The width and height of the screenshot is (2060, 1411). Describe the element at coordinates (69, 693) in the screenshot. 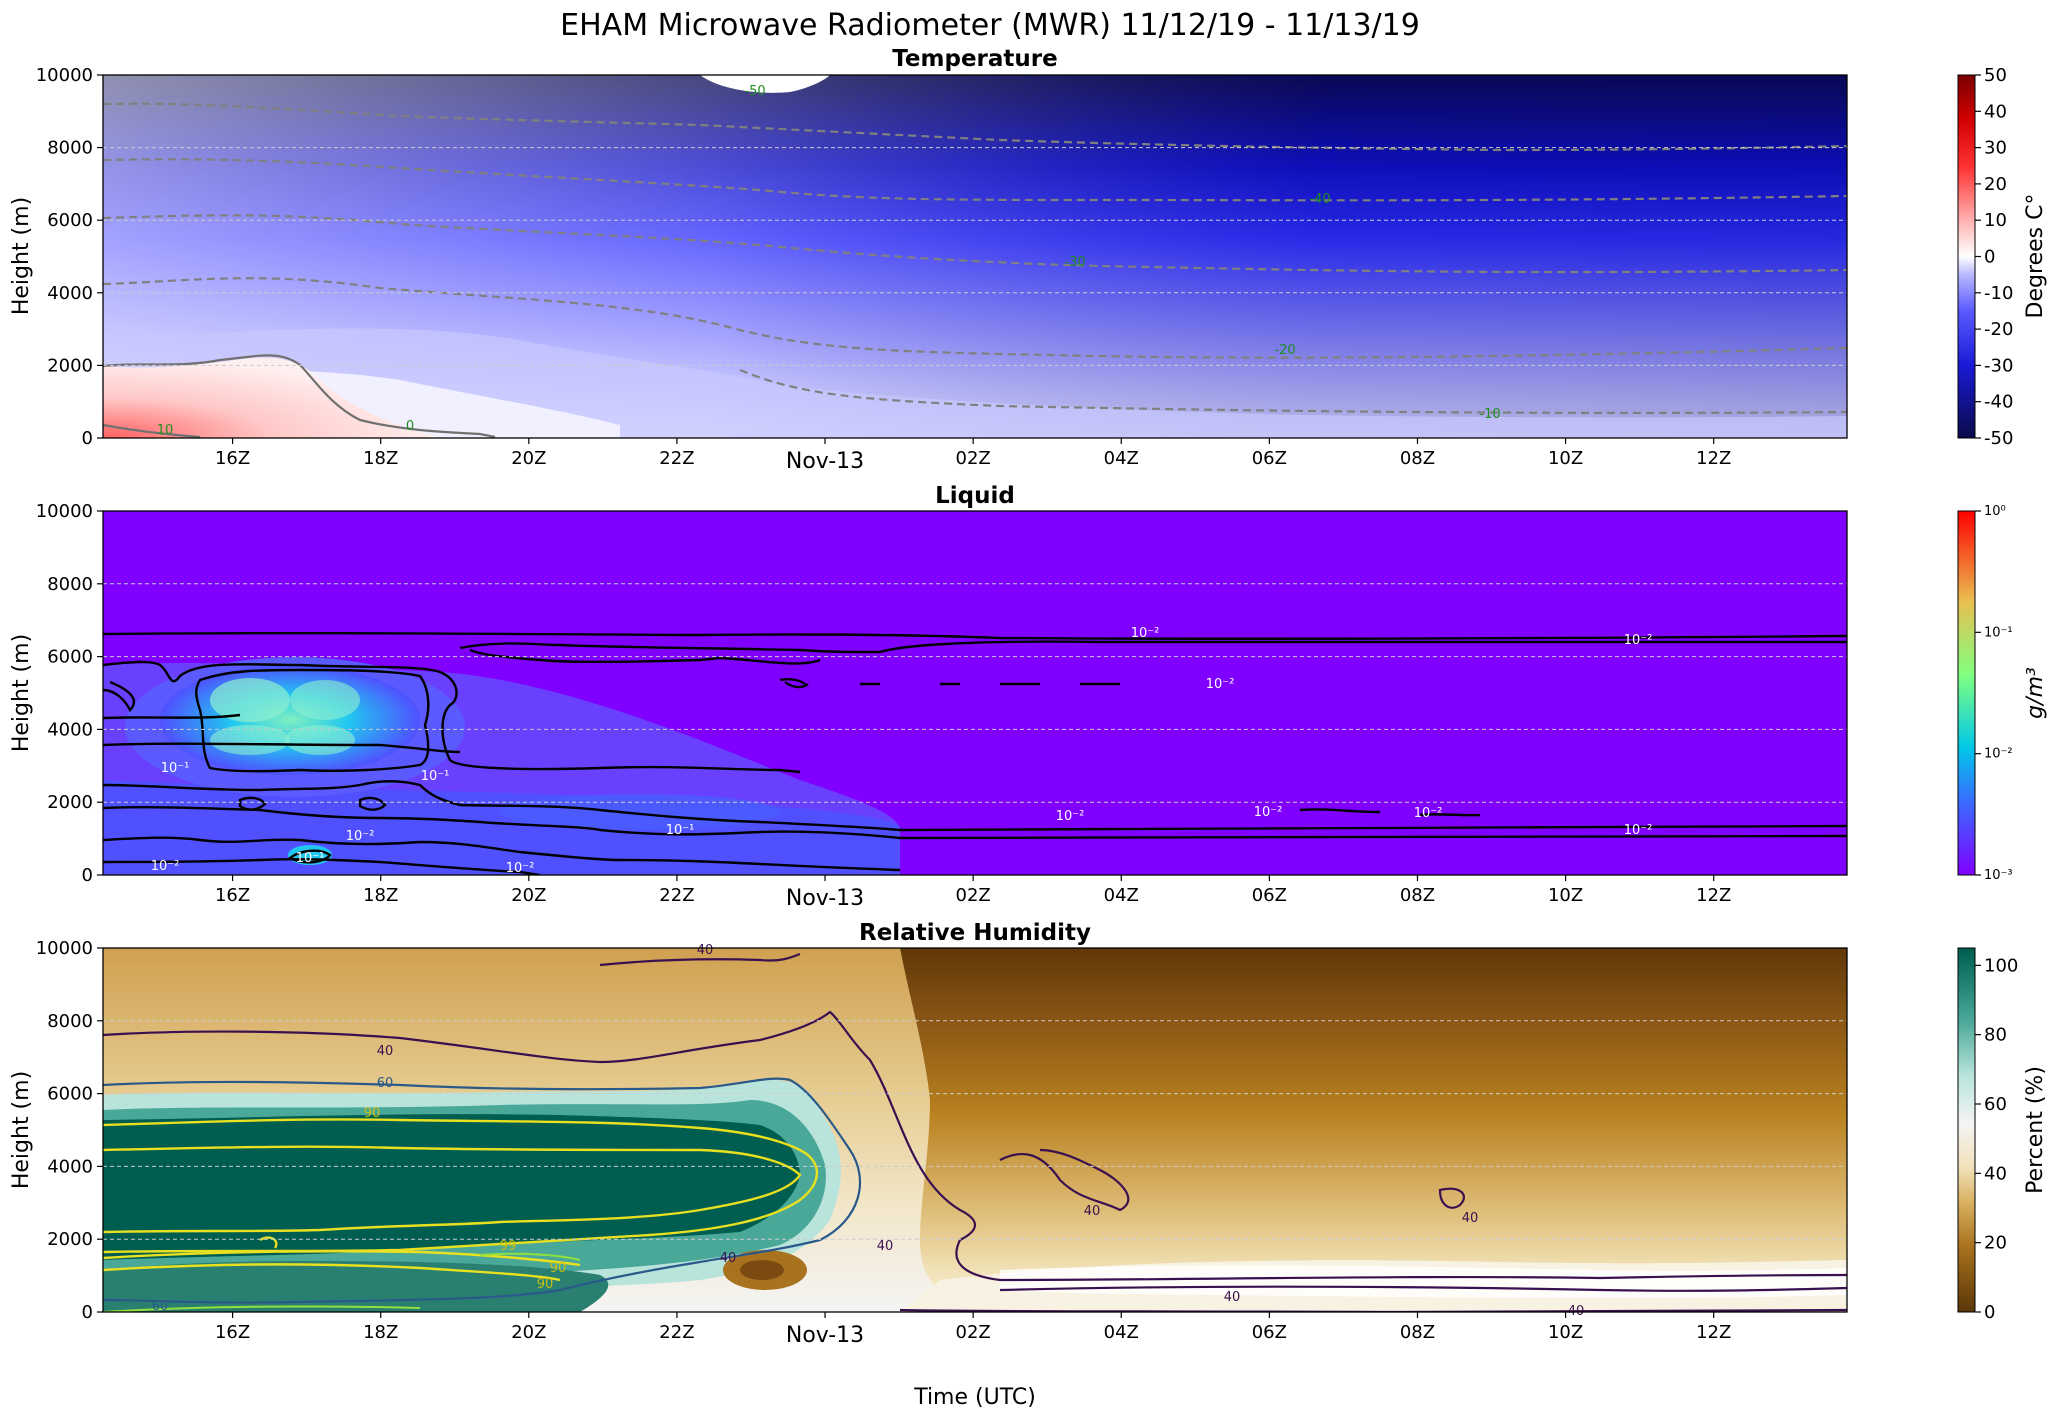

I see `liquid-y-ticks: 0 2000 4000 6000 8000 10000` at that location.